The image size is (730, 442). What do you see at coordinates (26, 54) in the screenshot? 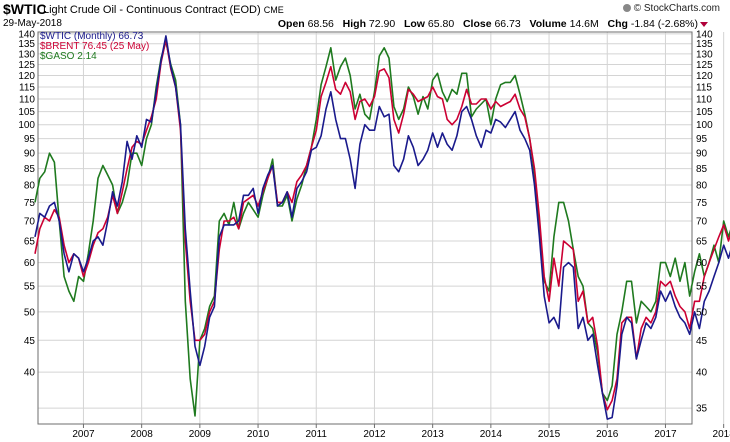
I see `y-tick-label-left: 130` at bounding box center [26, 54].